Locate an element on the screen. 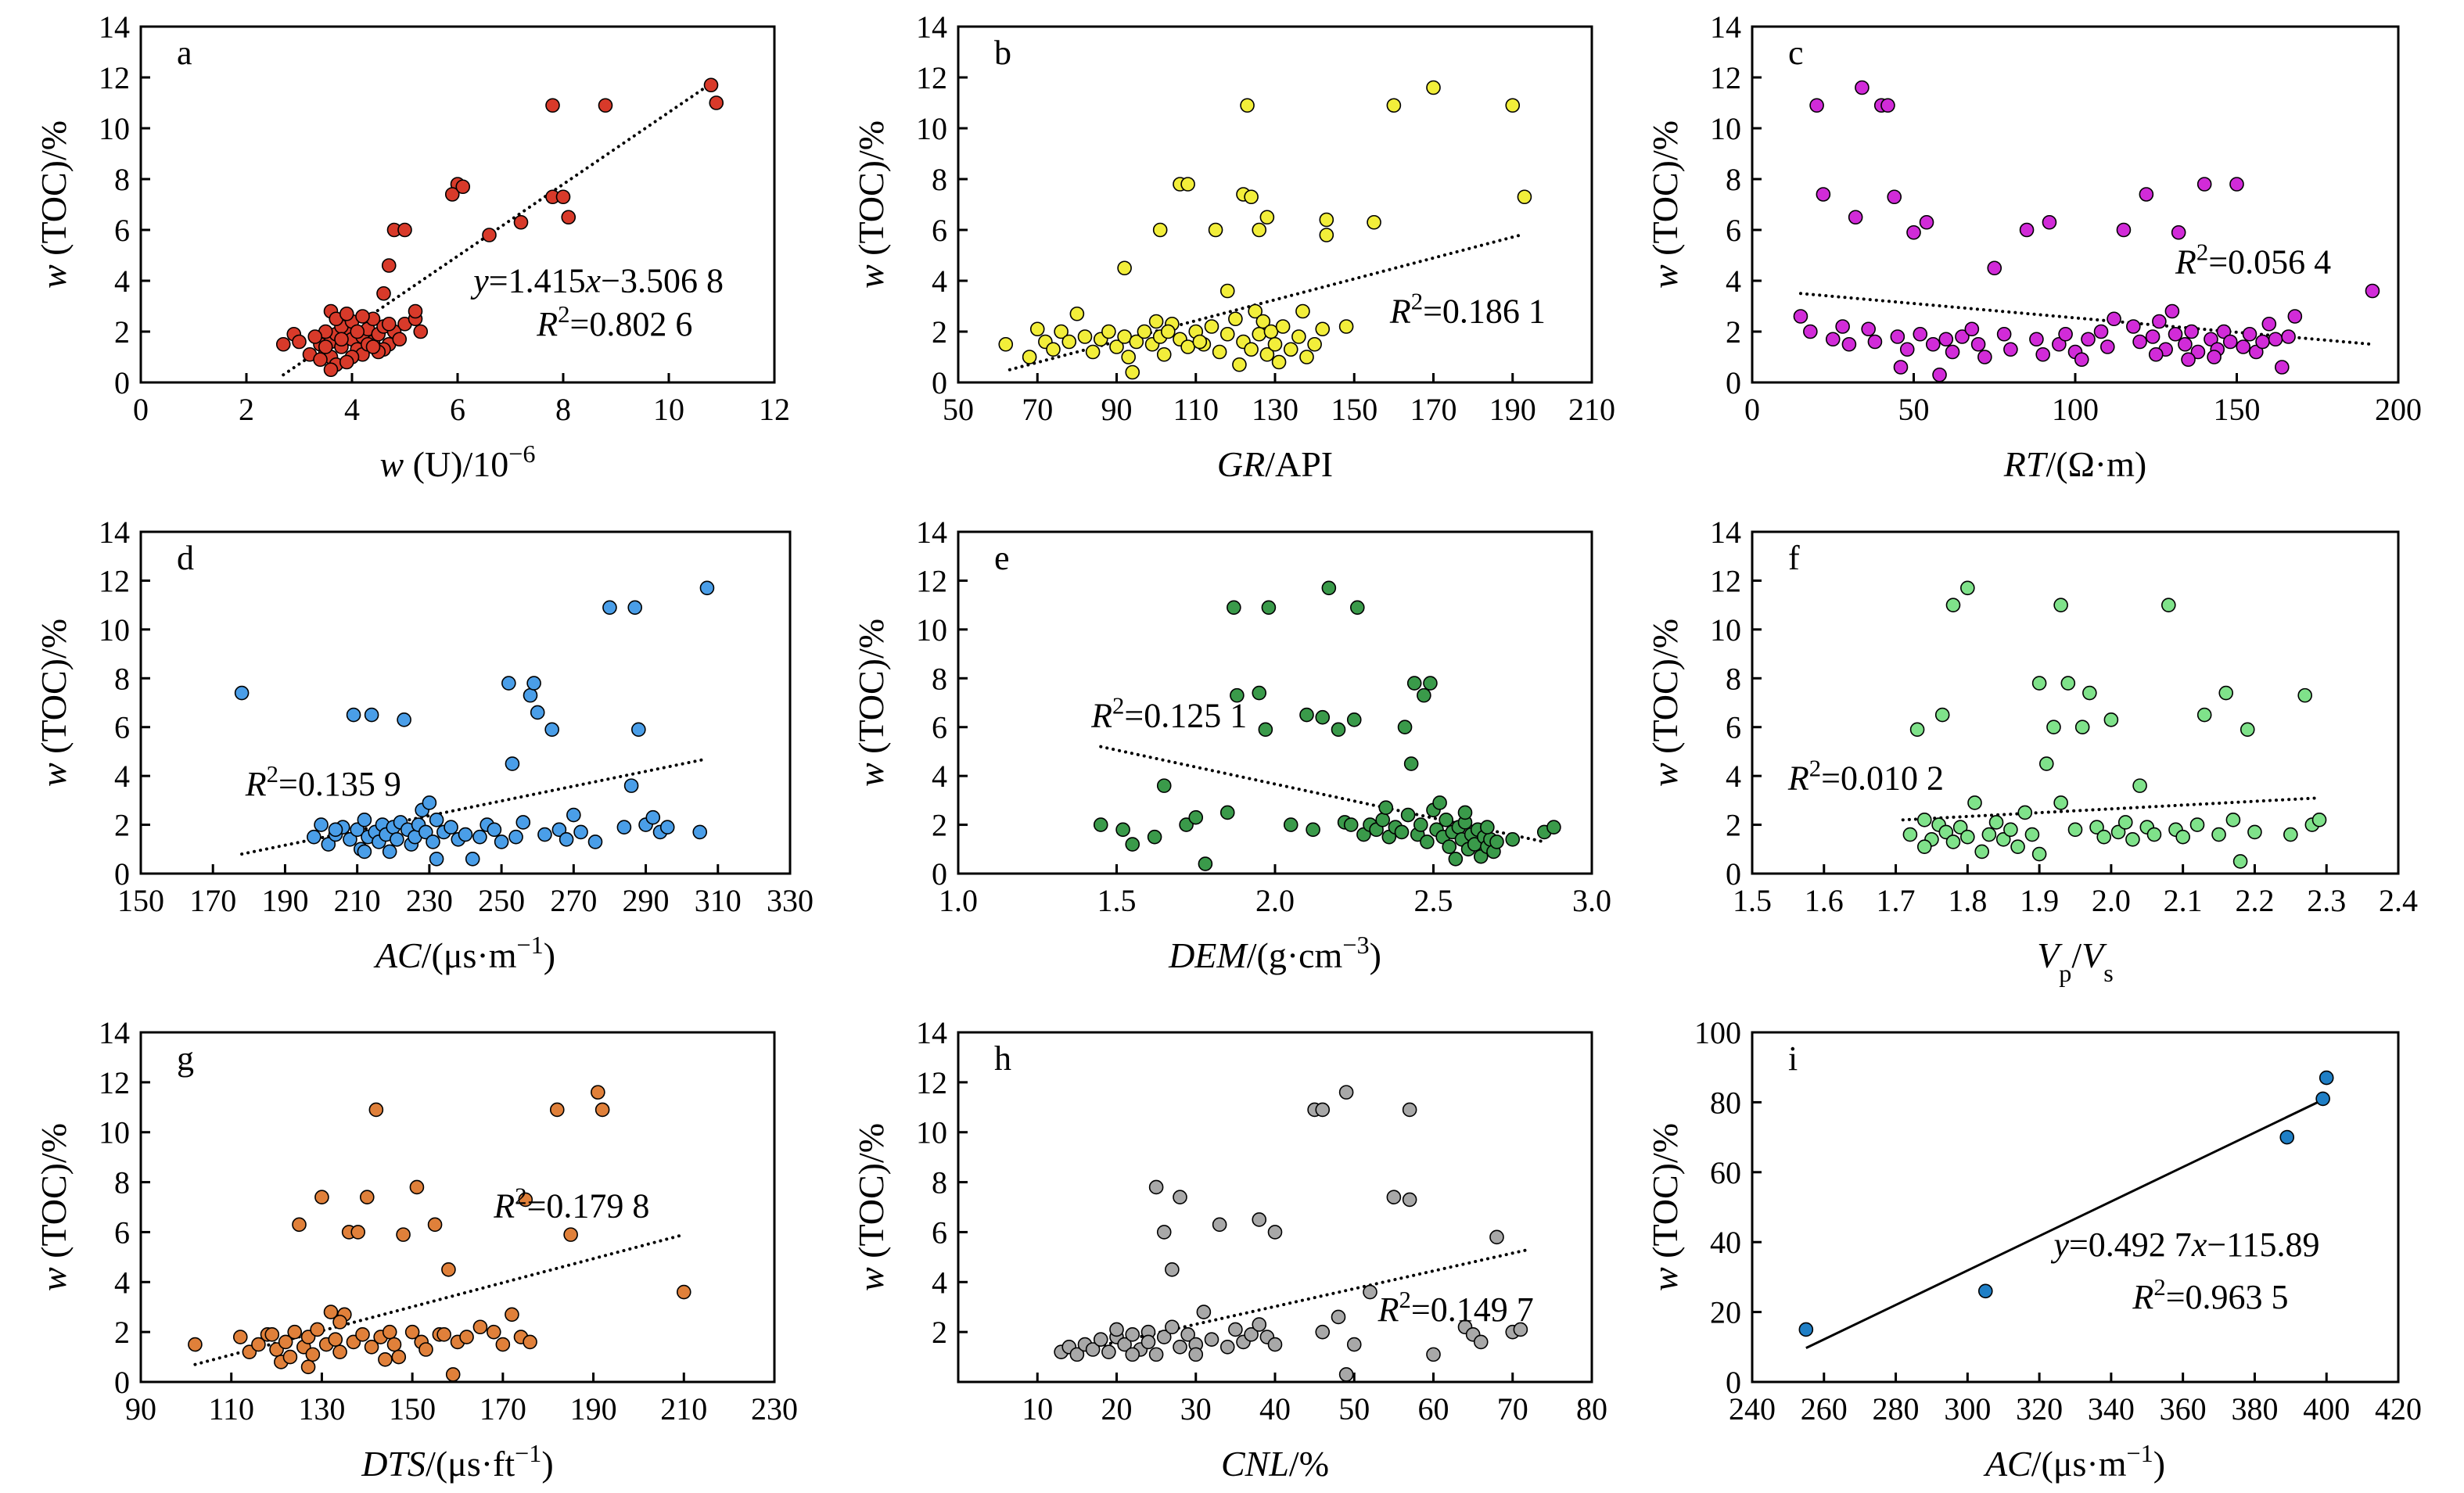  y-tick-label: 8 is located at coordinates (939, 179).